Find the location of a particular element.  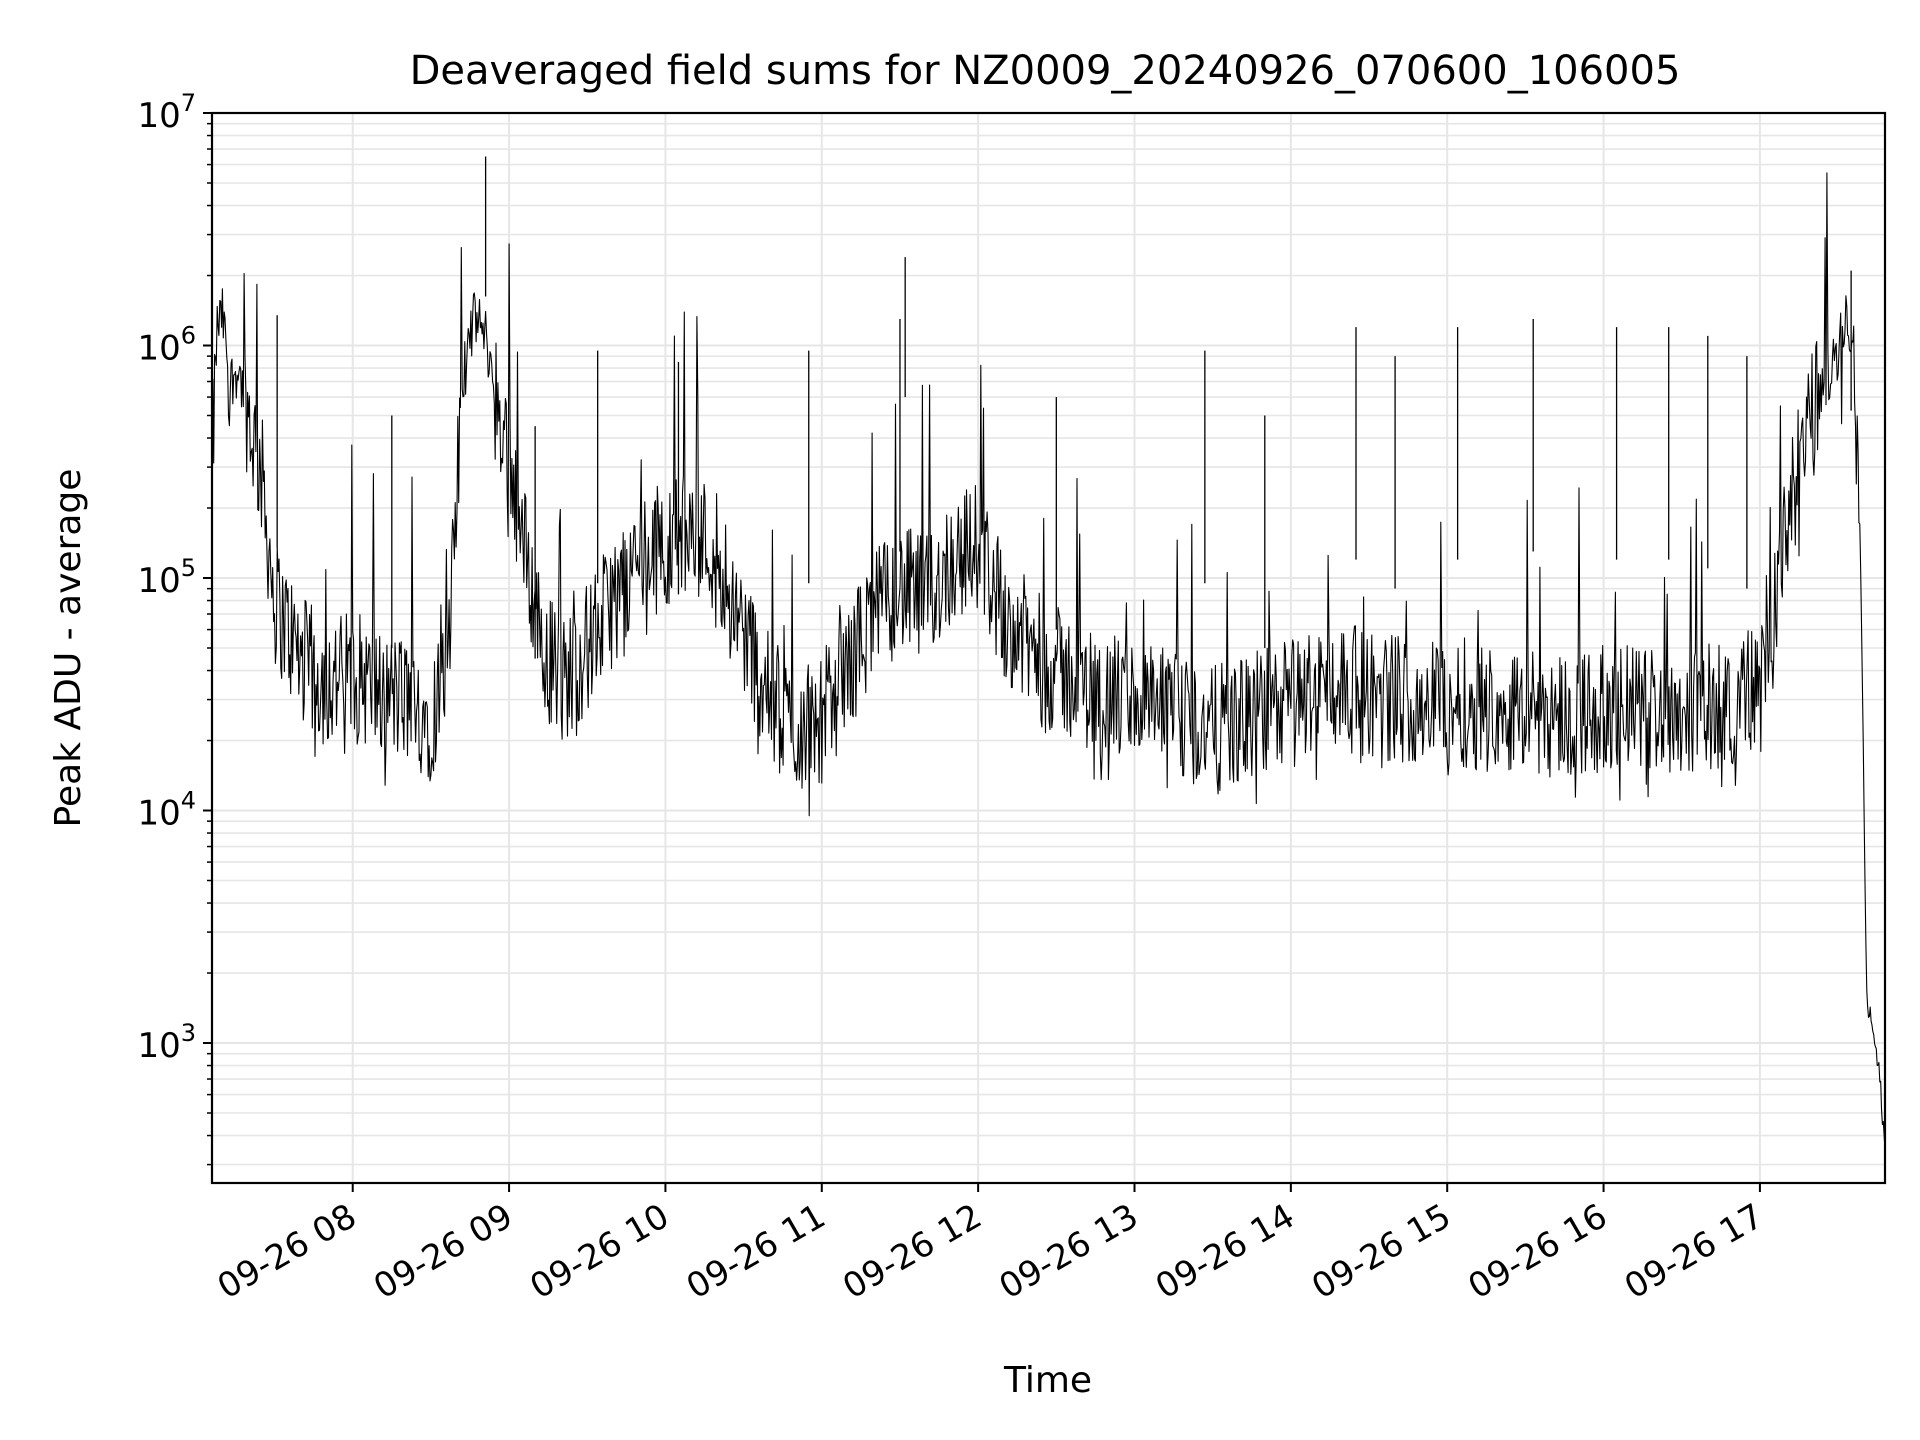

x-tick-label: 09-26 09 is located at coordinates (443, 1251).